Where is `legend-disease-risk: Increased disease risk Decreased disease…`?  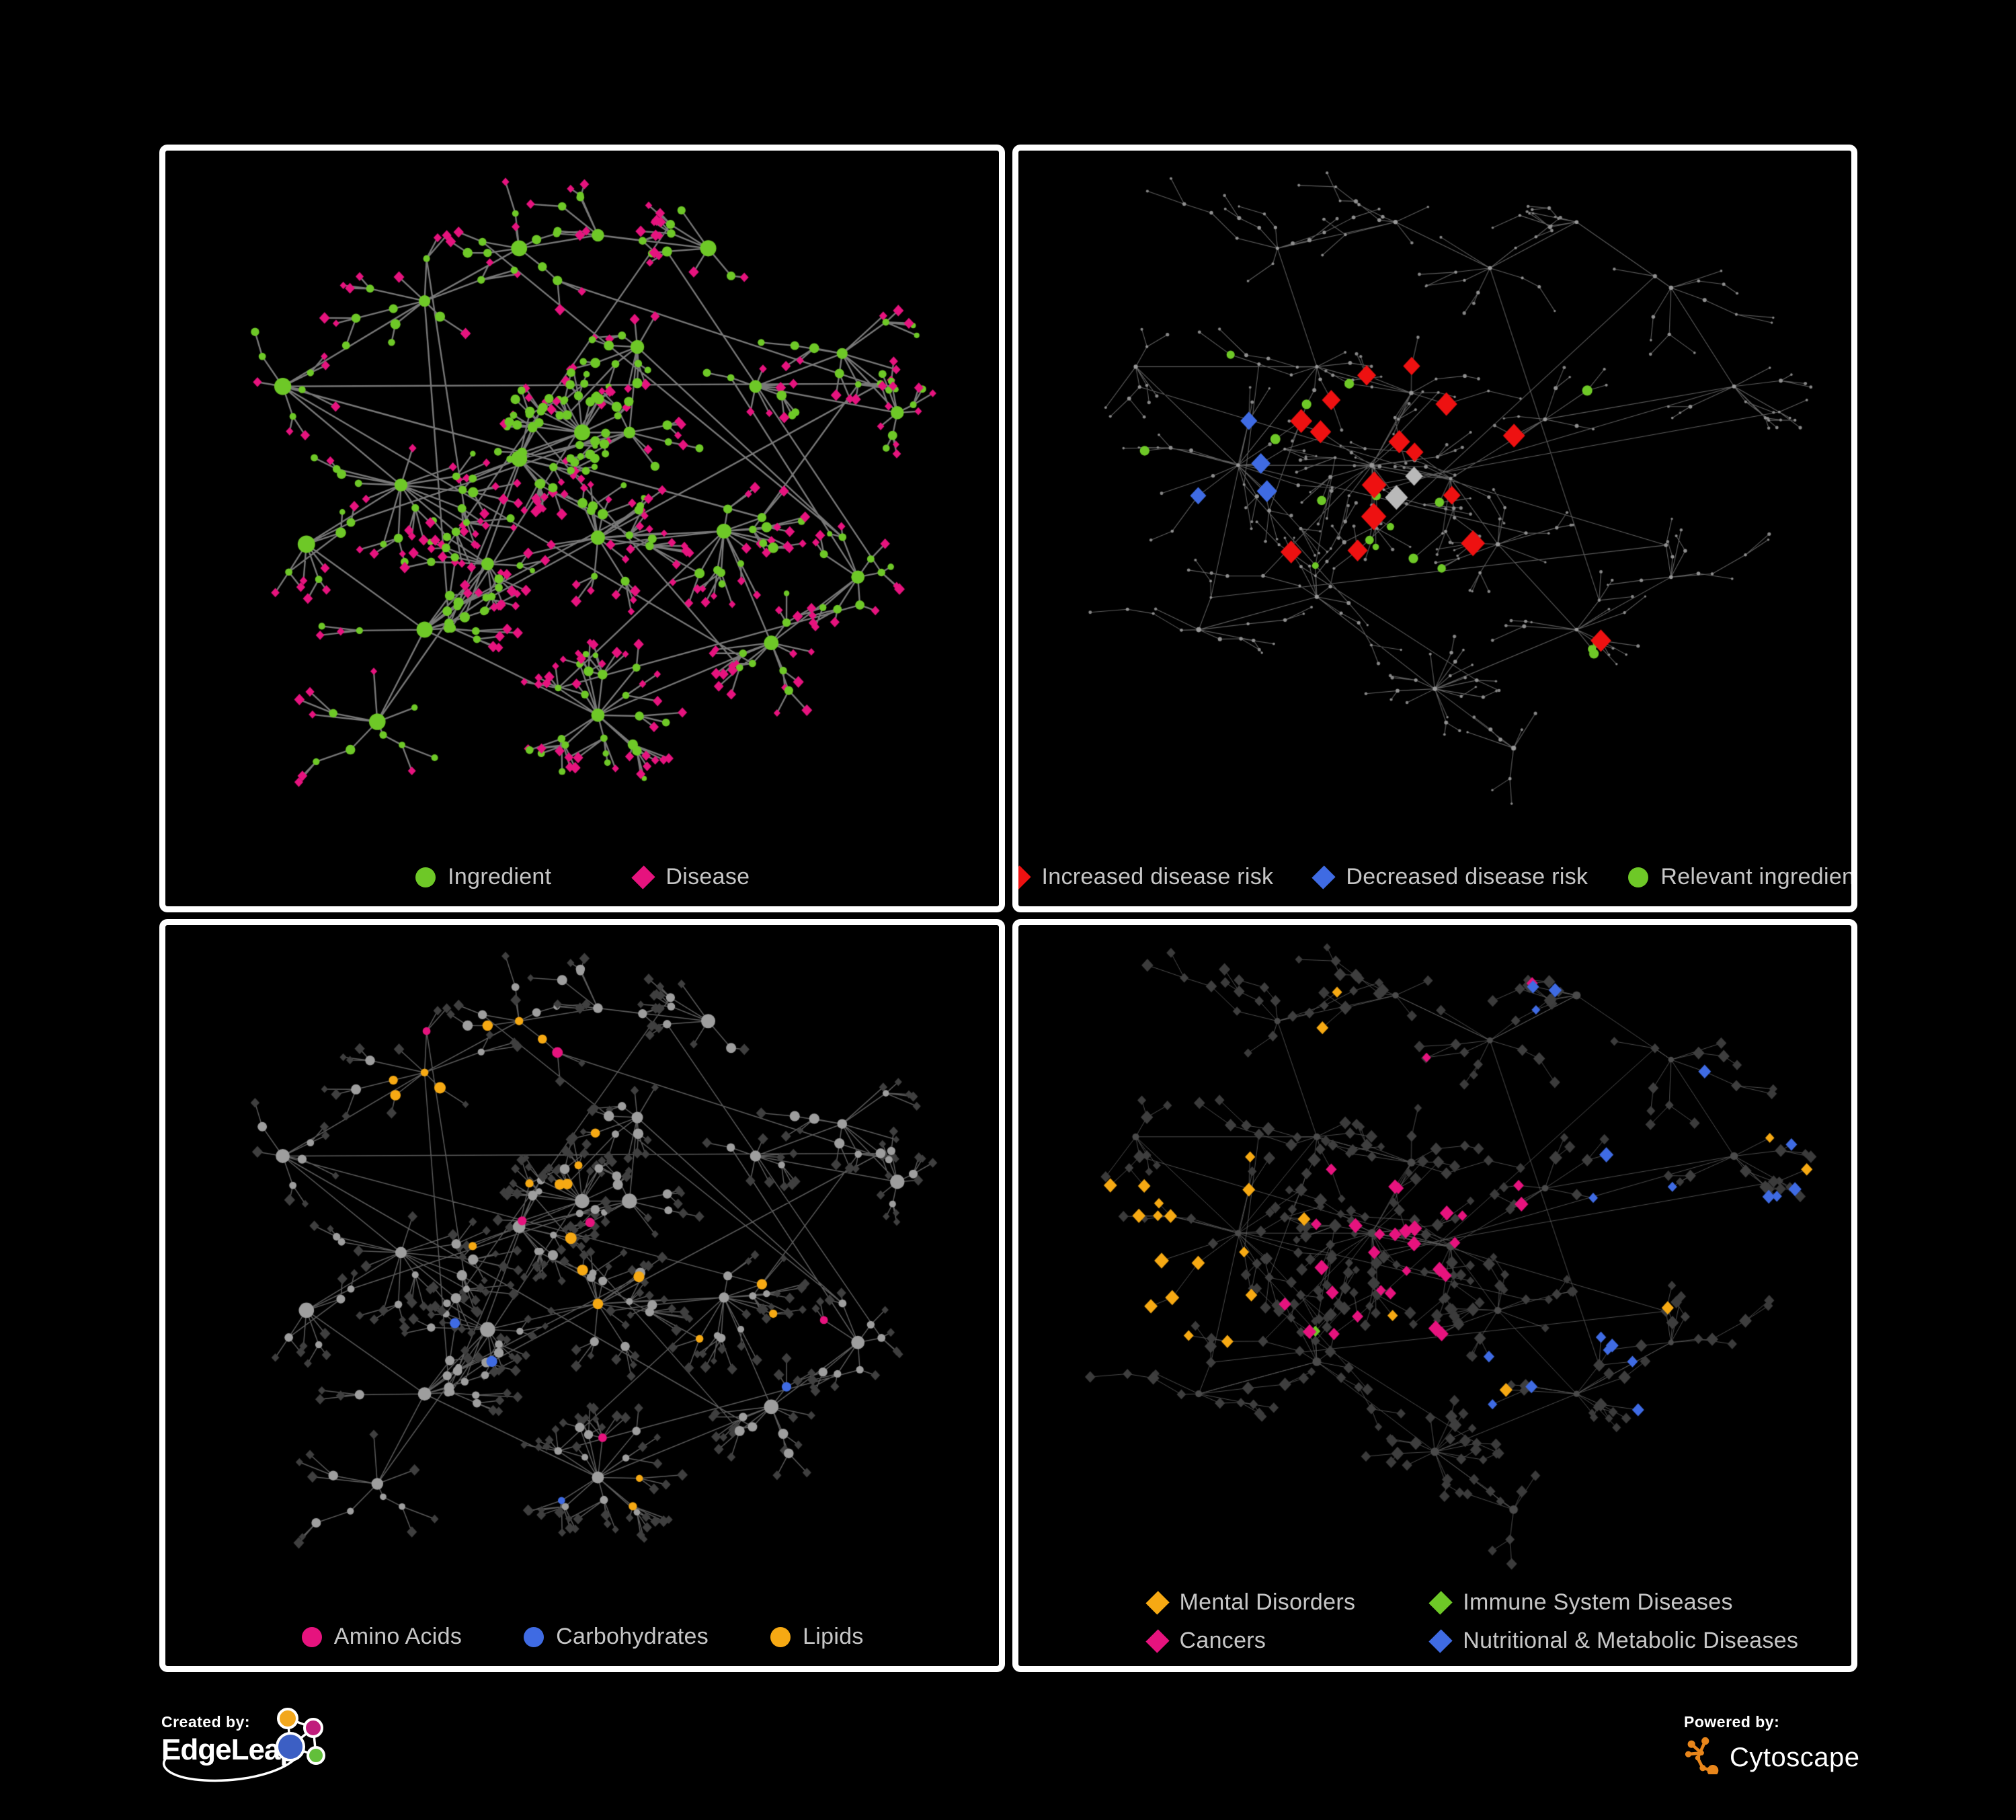 legend-disease-risk: Increased disease risk Decreased disease… is located at coordinates (1434, 877).